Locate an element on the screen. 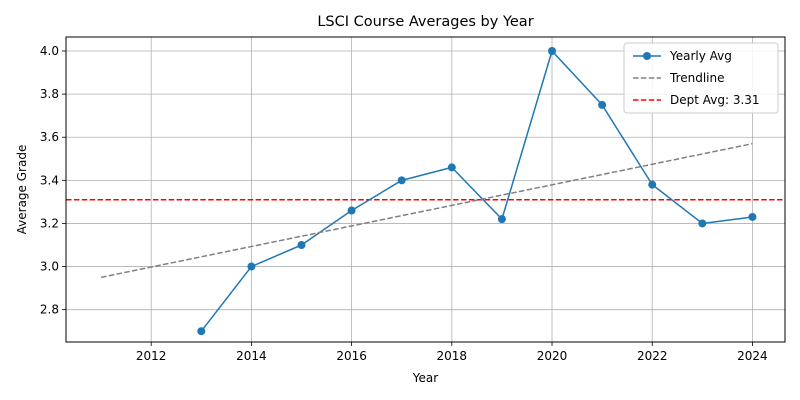  y-axis-title: Average Grade is located at coordinates (22, 190).